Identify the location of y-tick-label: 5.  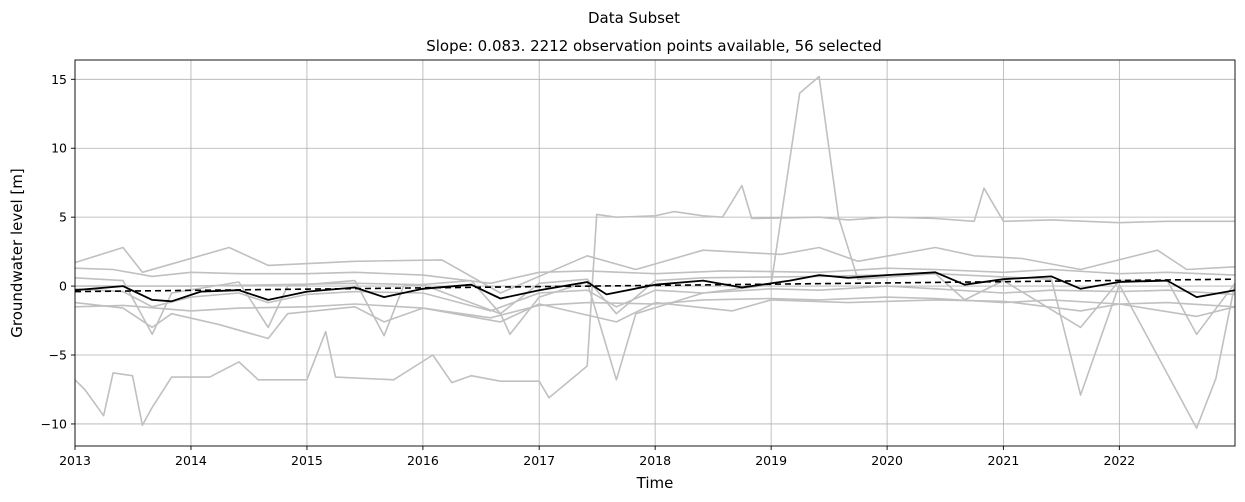
(63, 217).